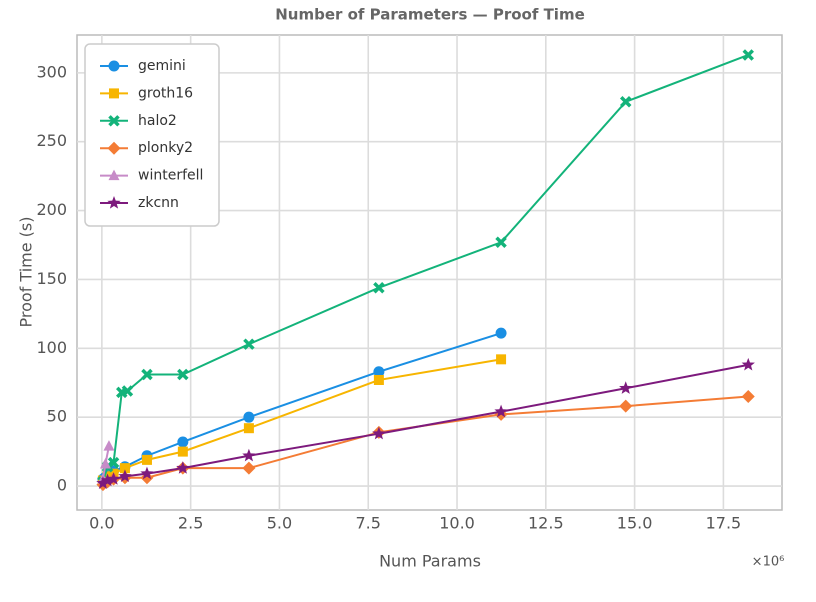 This screenshot has width=816, height=602. I want to click on legend-label: halo2, so click(157, 121).